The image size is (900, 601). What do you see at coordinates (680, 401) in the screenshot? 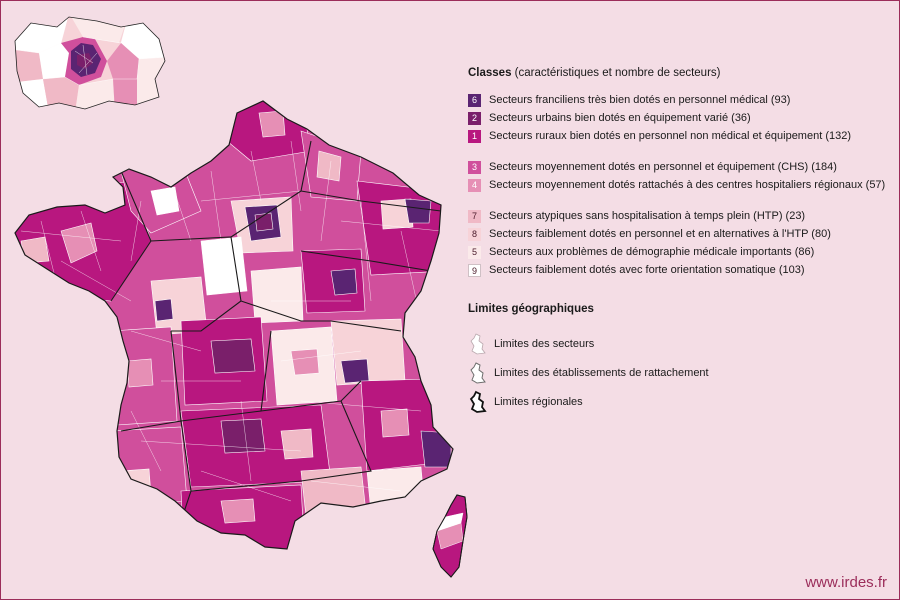
I see `limit-item-regions: Limites régionales` at bounding box center [680, 401].